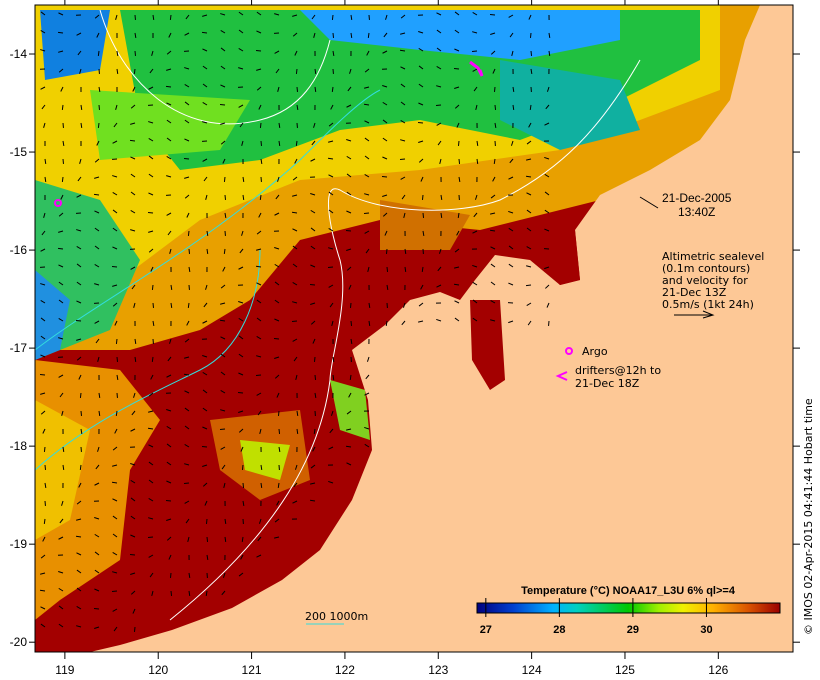 This screenshot has width=820, height=680. What do you see at coordinates (19, 250) in the screenshot?
I see `lat-tick-label: -16` at bounding box center [19, 250].